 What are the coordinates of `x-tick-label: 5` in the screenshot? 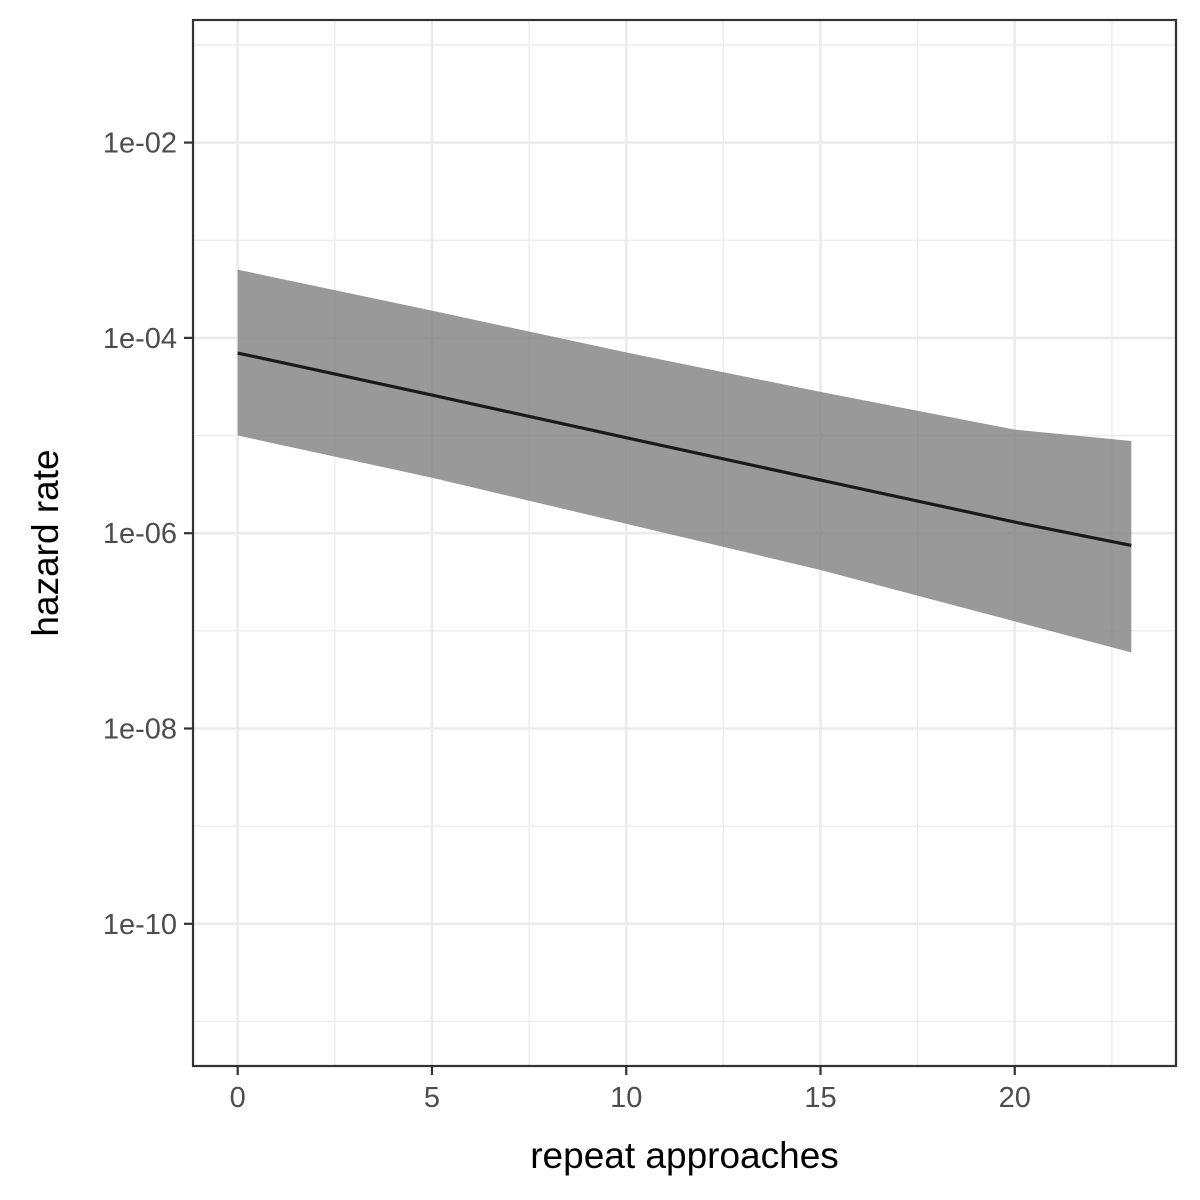 It's located at (432, 1098).